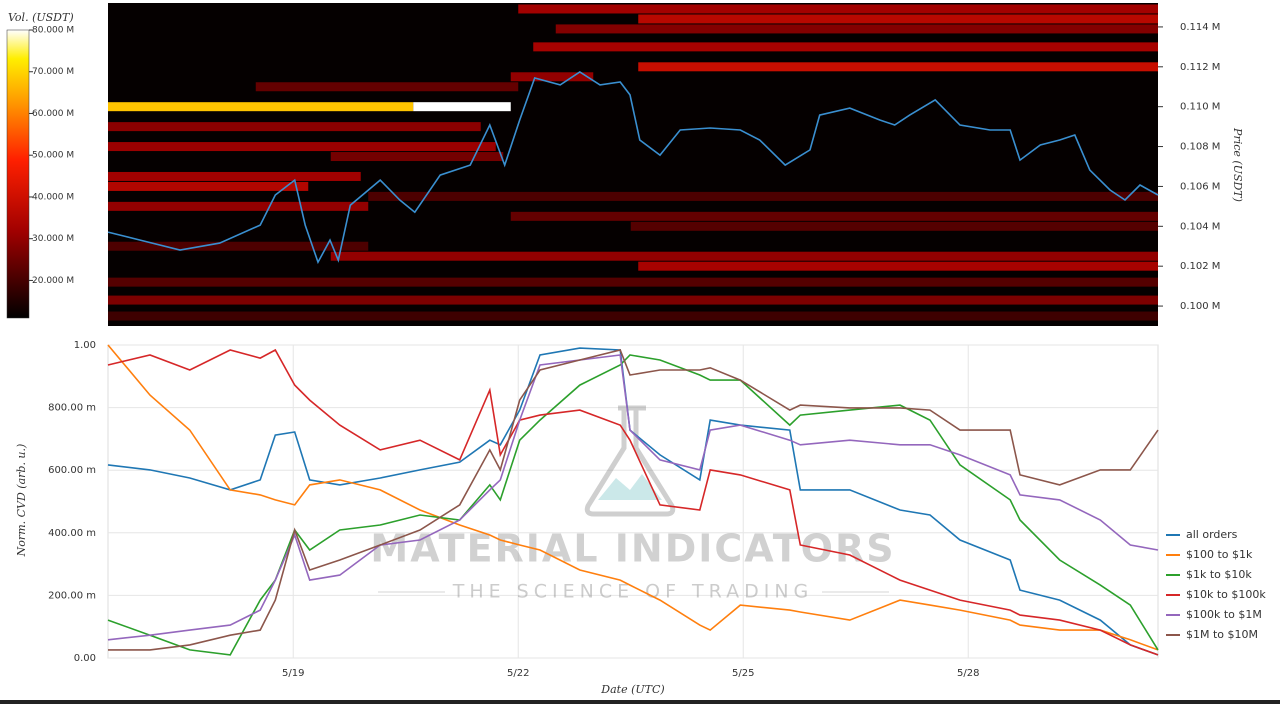 This screenshot has height=704, width=1280. I want to click on x-tick-label: 5/19, so click(293, 673).